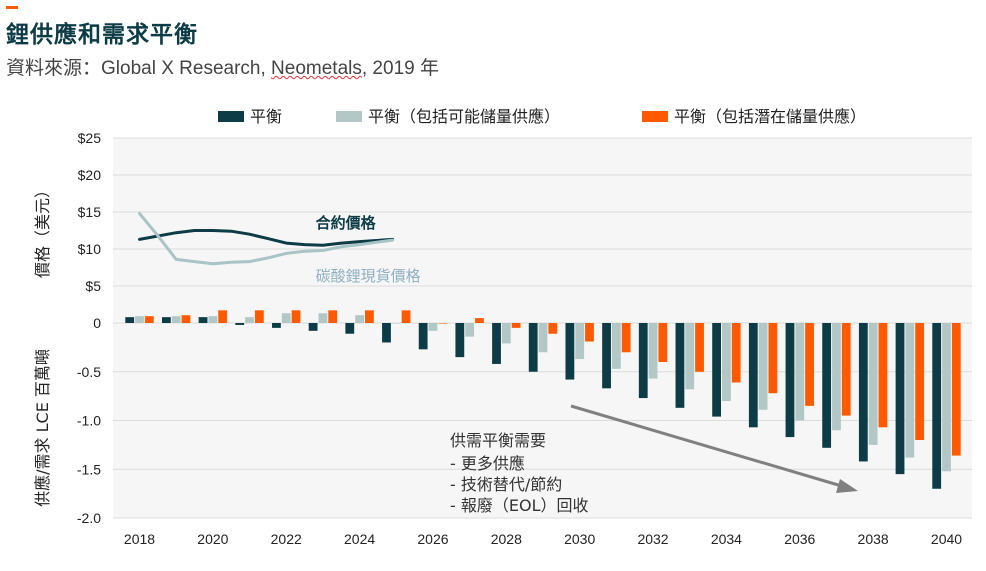 The image size is (986, 571). I want to click on x-tick-label: 2032, so click(652, 539).